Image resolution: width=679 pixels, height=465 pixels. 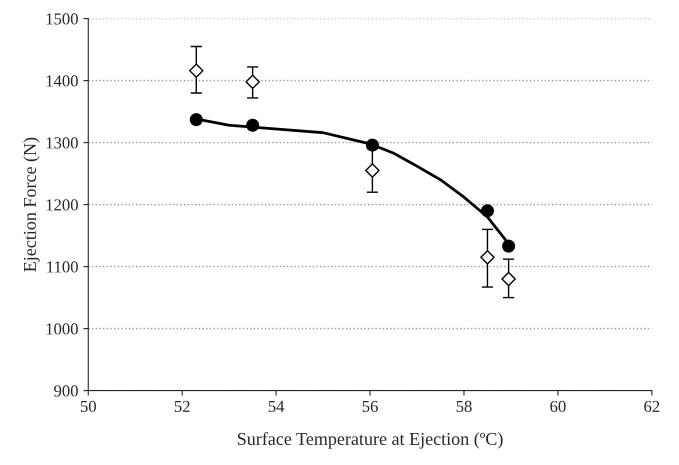 What do you see at coordinates (652, 406) in the screenshot?
I see `x-tick-label: 62` at bounding box center [652, 406].